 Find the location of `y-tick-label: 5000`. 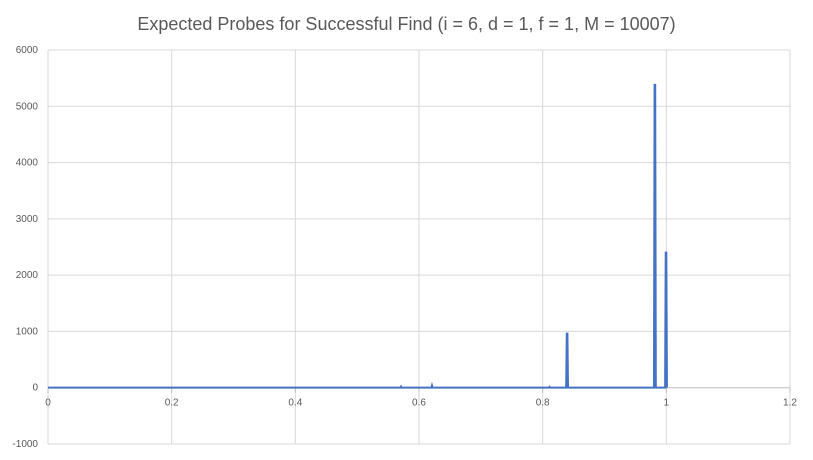

y-tick-label: 5000 is located at coordinates (27, 106).